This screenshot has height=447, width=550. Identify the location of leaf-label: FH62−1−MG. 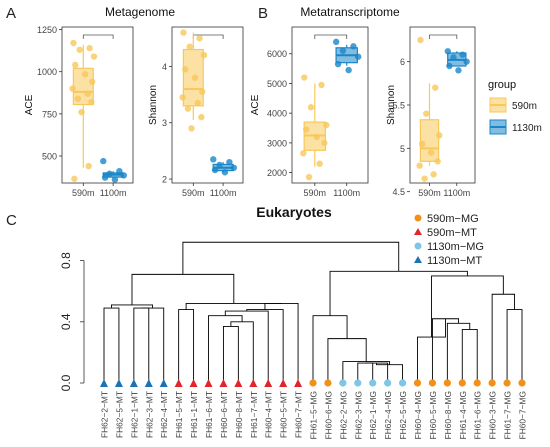
(373, 415).